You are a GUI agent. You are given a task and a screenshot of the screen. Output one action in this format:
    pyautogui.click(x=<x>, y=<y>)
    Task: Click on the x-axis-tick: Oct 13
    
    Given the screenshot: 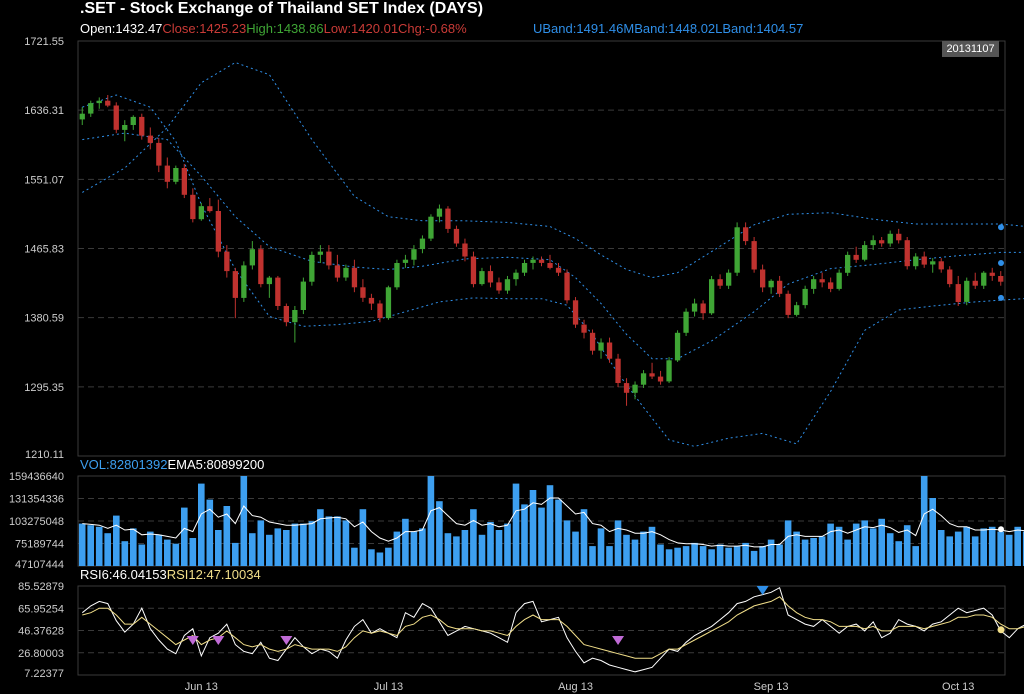 What is the action you would take?
    pyautogui.click(x=958, y=687)
    